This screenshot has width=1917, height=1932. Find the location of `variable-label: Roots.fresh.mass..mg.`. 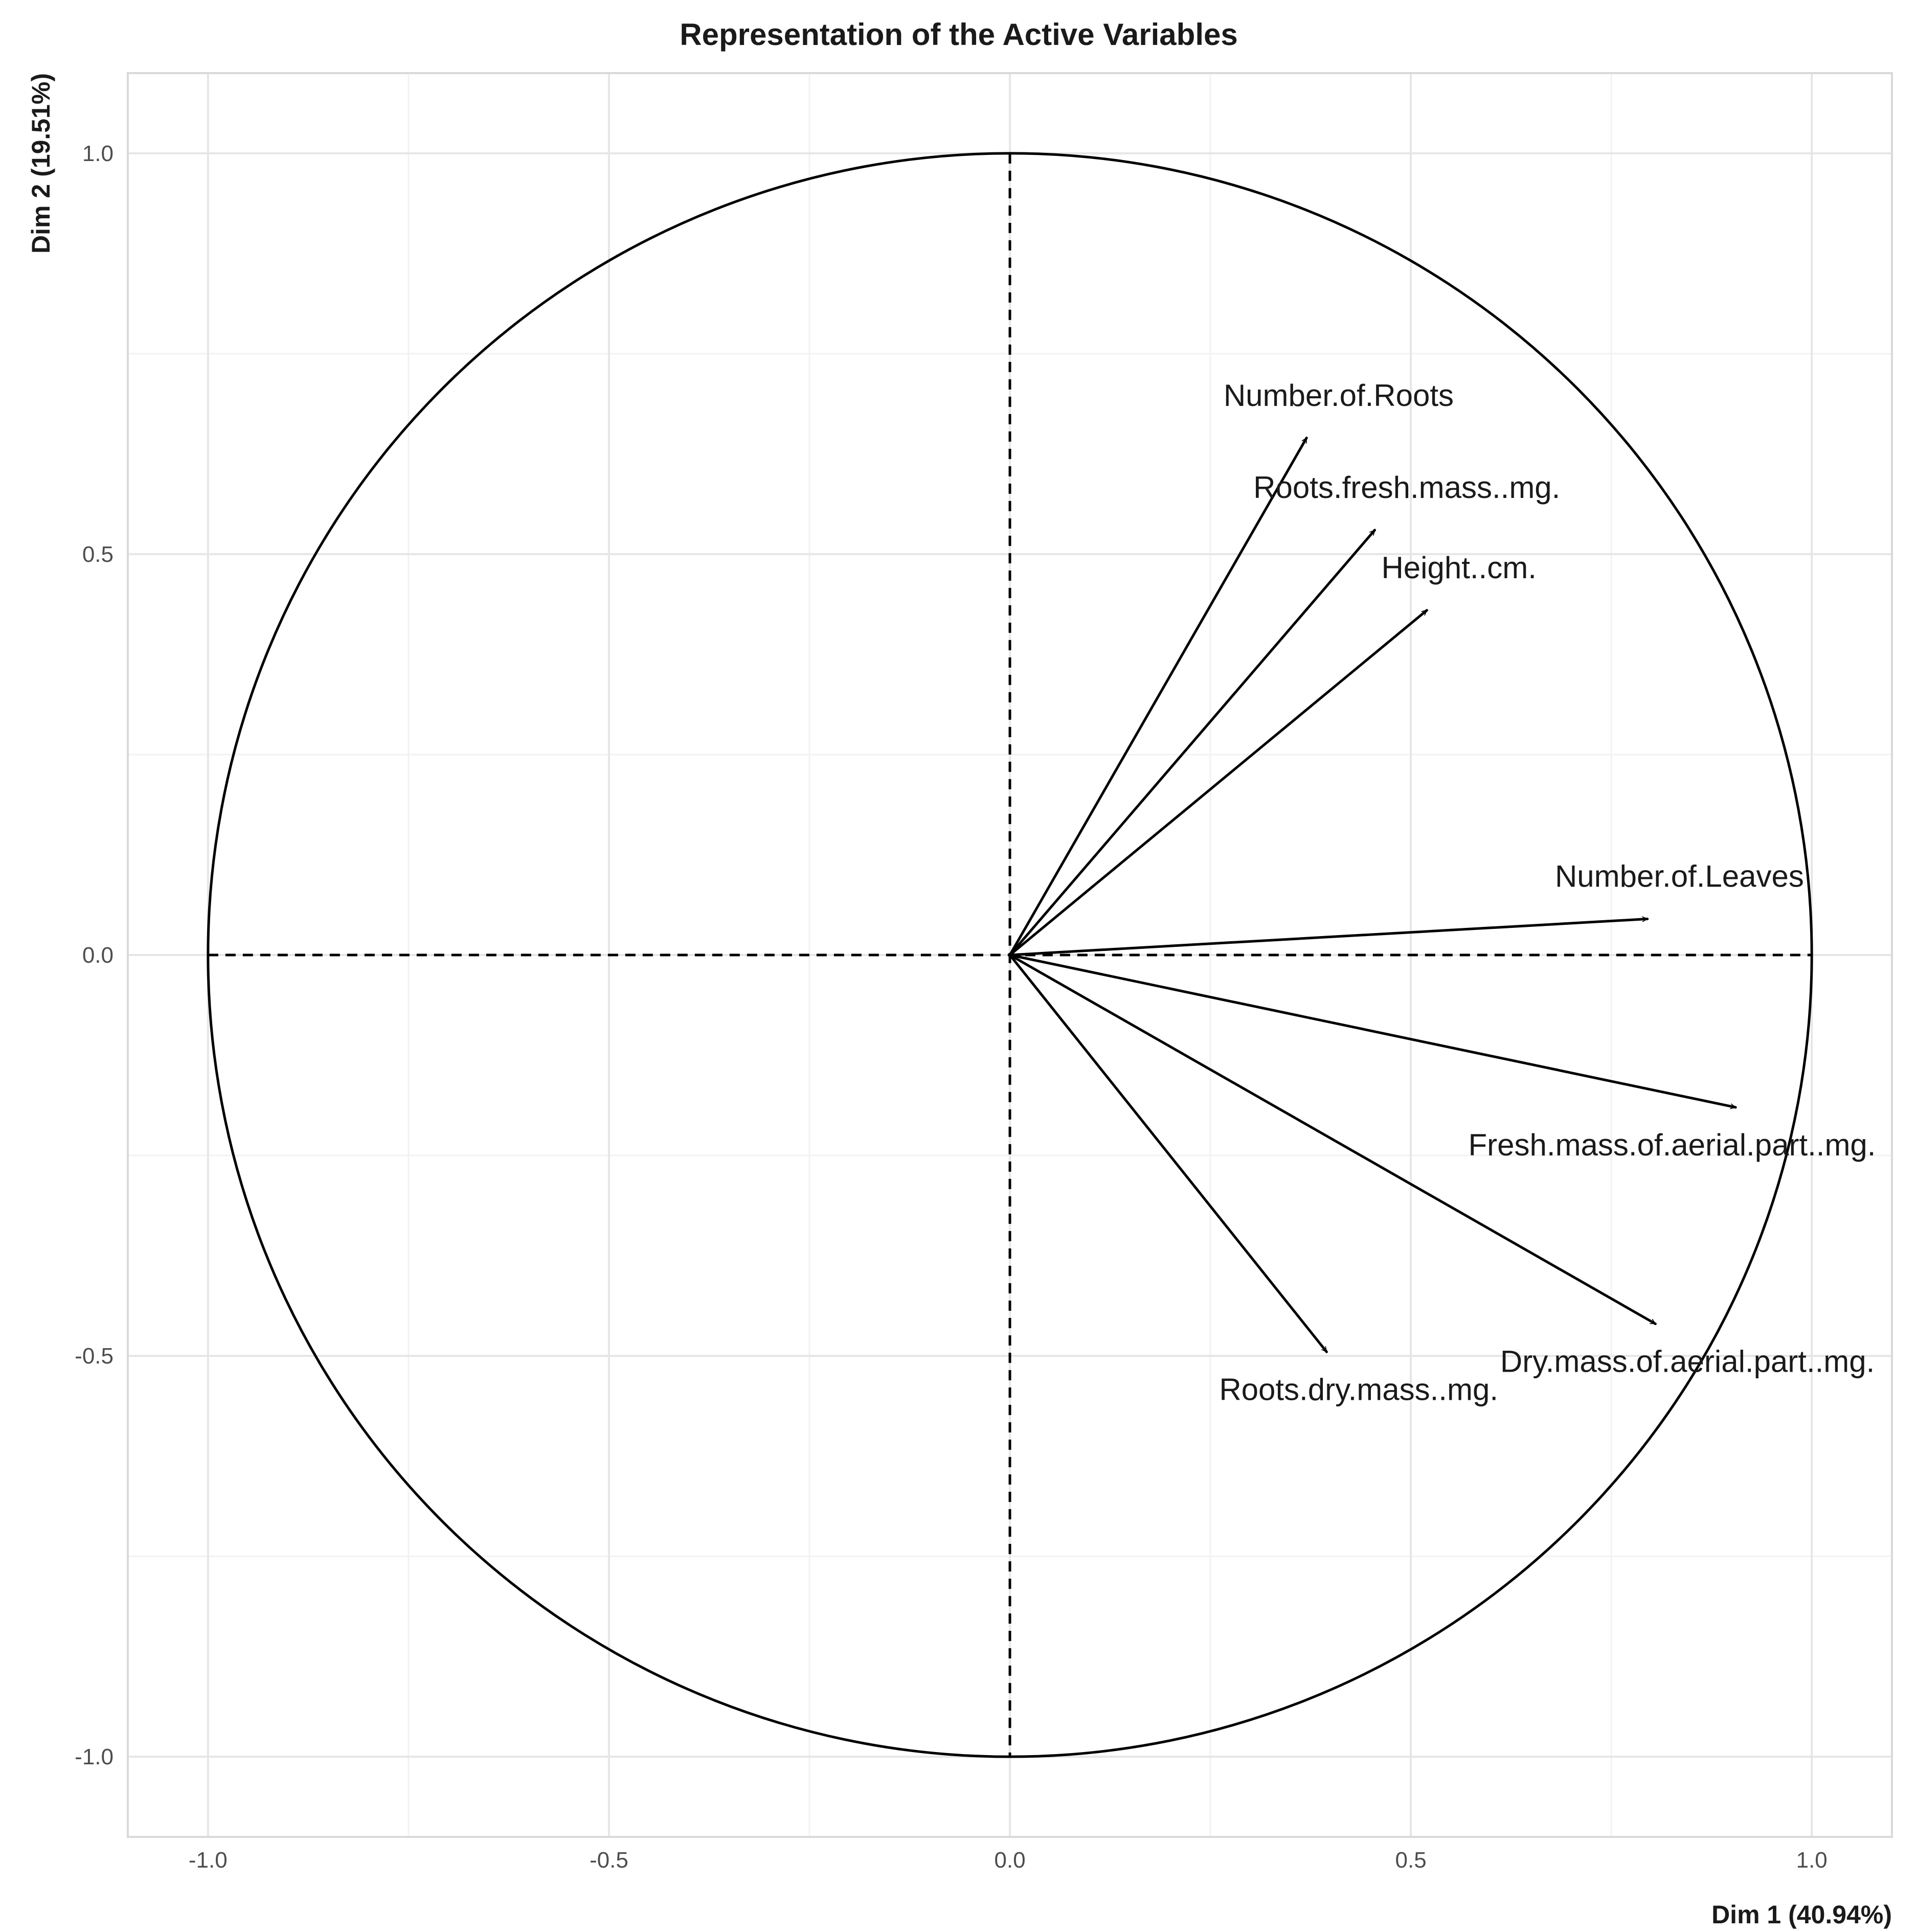

variable-label: Roots.fresh.mass..mg. is located at coordinates (1407, 487).